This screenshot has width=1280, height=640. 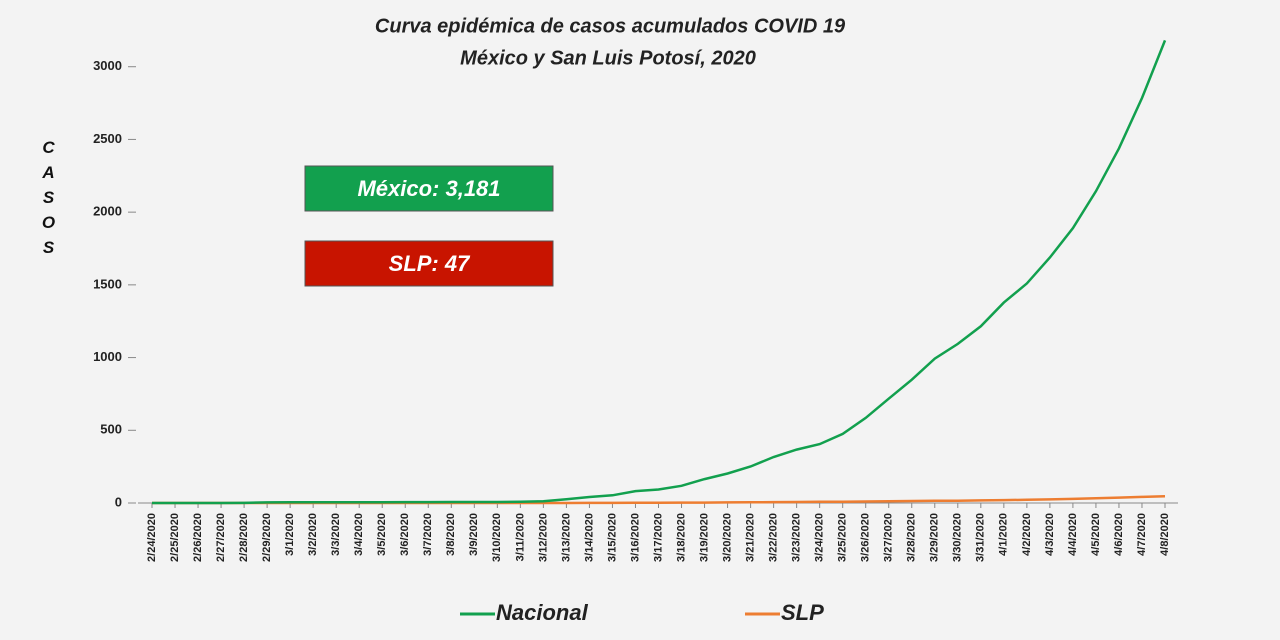 I want to click on x-tick-label: 3/22/2020, so click(x=774, y=537).